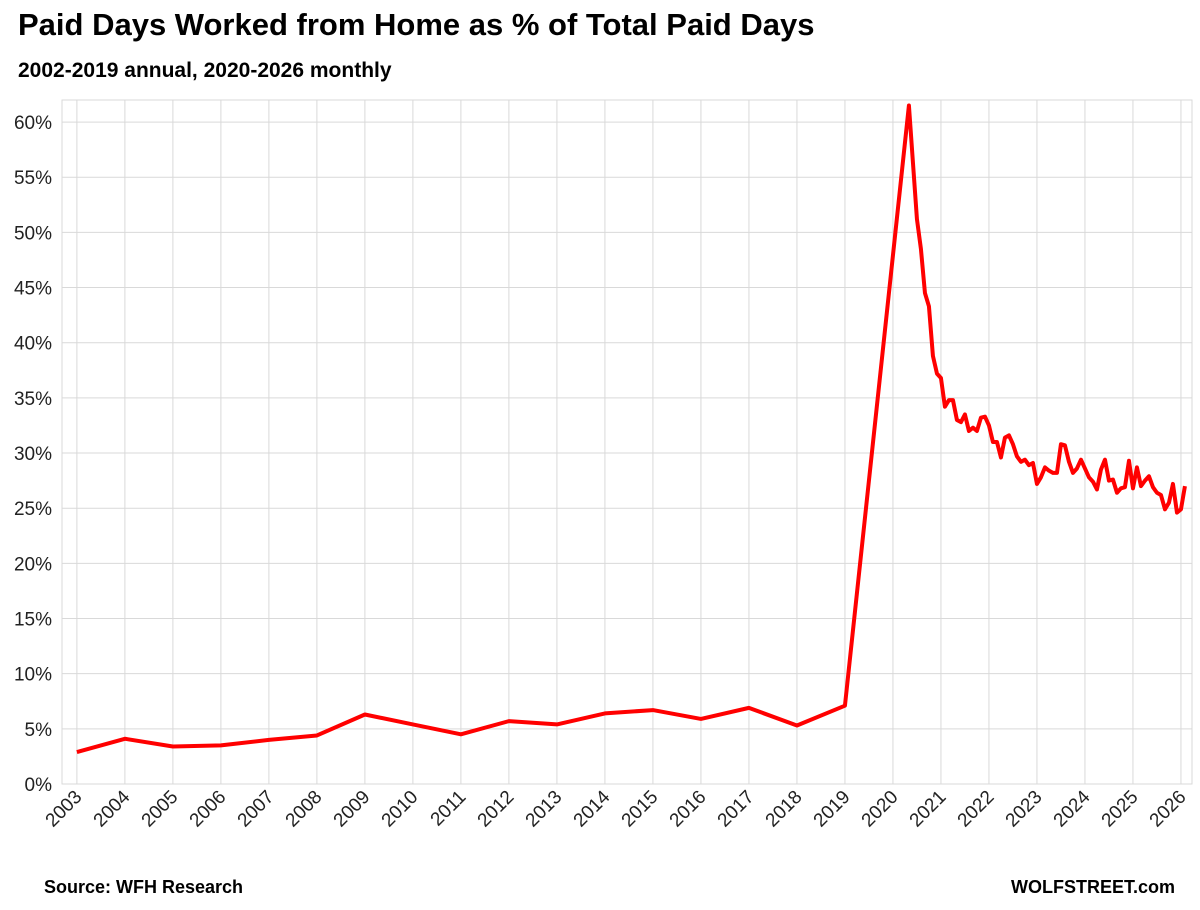 This screenshot has height=910, width=1200. I want to click on y-tick-label: 15%, so click(33, 620).